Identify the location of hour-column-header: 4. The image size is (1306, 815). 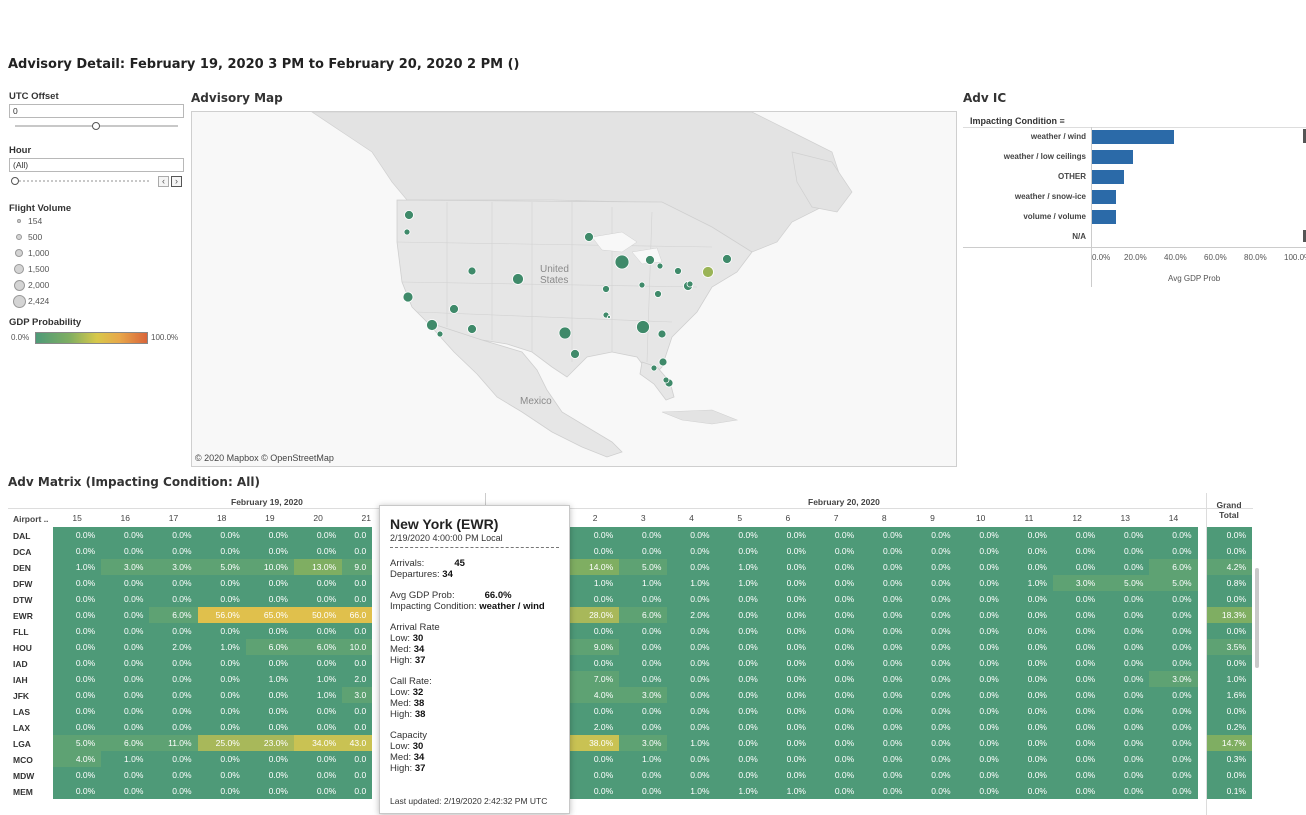
(691, 518).